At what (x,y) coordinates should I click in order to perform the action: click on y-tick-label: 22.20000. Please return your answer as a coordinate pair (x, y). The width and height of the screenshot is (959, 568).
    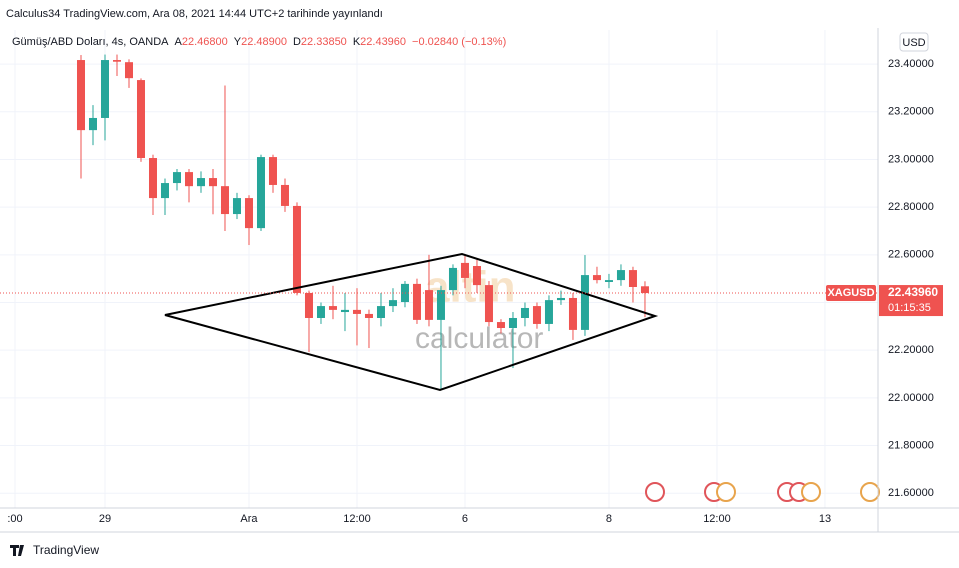
    Looking at the image, I should click on (911, 350).